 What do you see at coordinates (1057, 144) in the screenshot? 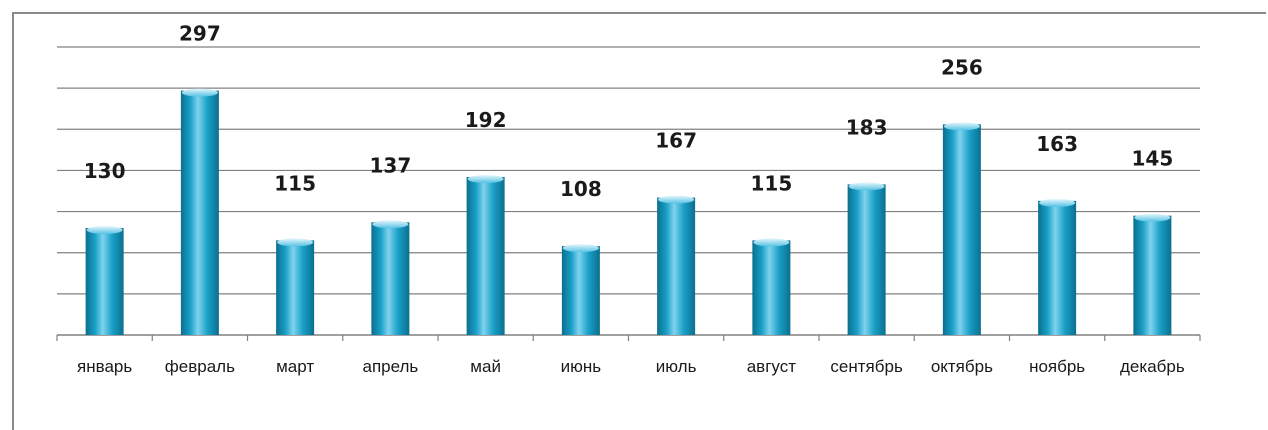
I see `data-label: 163` at bounding box center [1057, 144].